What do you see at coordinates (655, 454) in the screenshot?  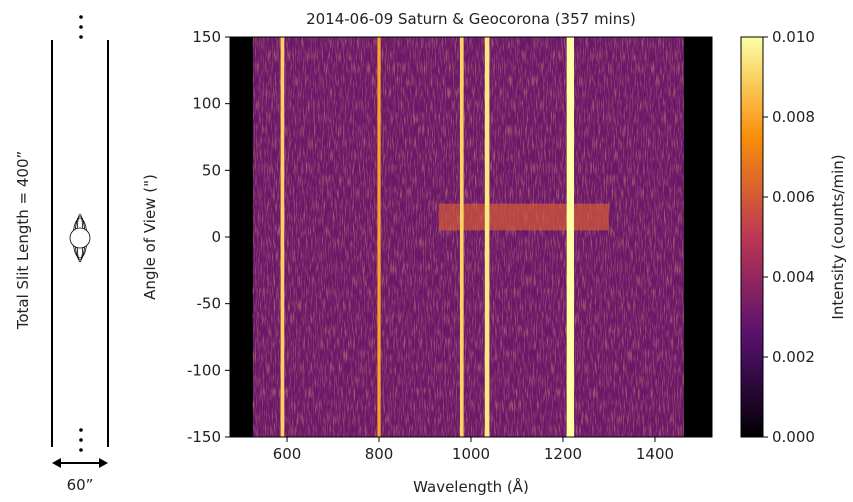 I see `x-tick-label: 1400` at bounding box center [655, 454].